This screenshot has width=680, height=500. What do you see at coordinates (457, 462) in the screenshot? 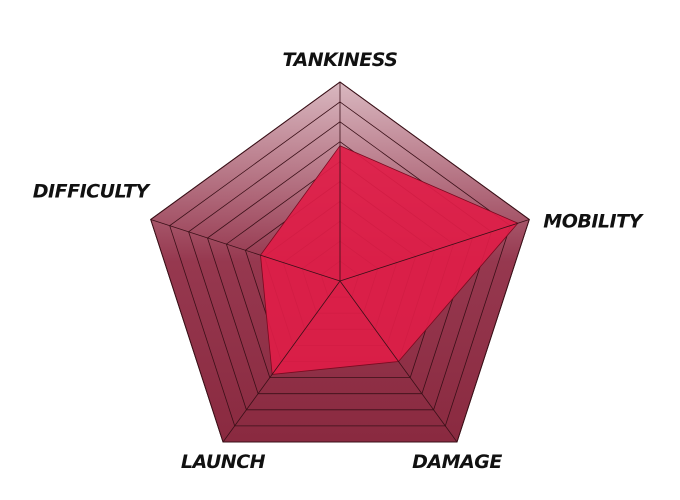
I see `axis-label-damage: DAMAGE` at bounding box center [457, 462].